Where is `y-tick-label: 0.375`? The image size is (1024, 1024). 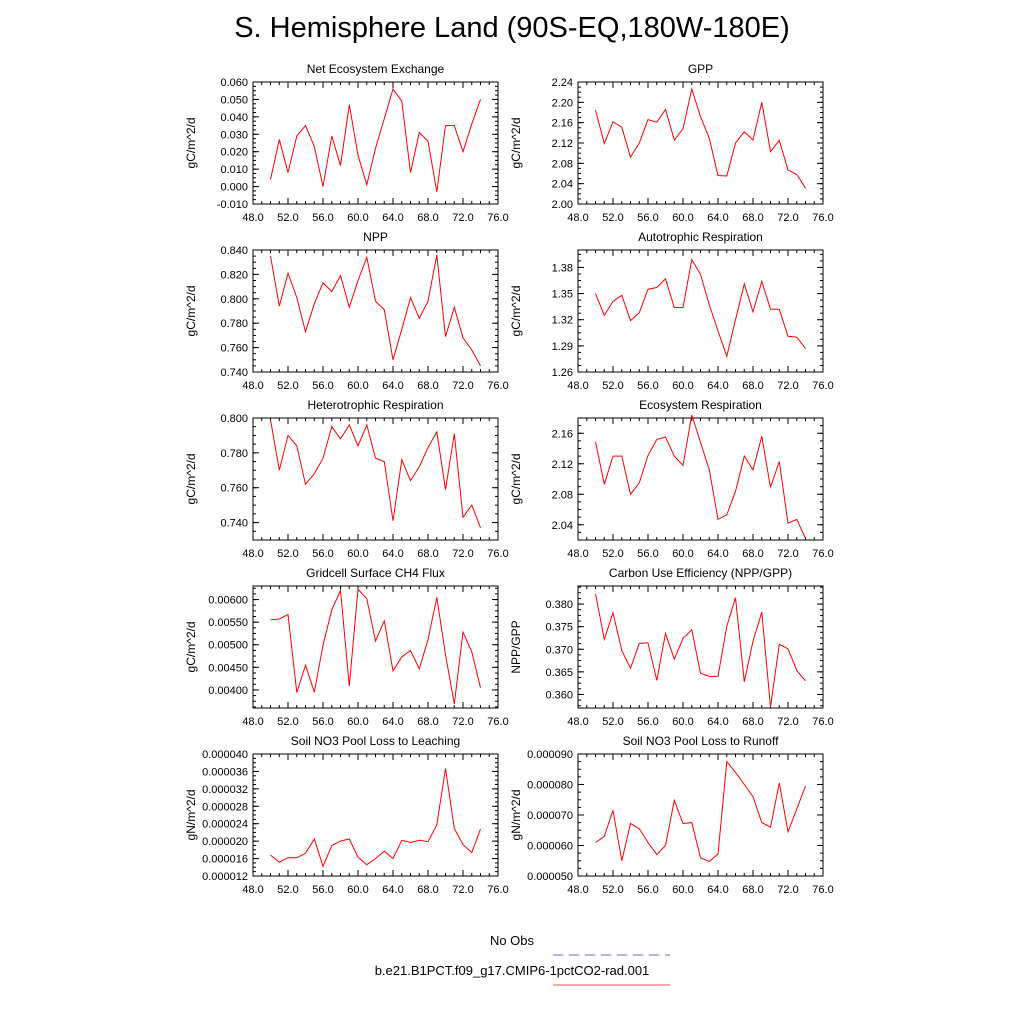
y-tick-label: 0.375 is located at coordinates (559, 628).